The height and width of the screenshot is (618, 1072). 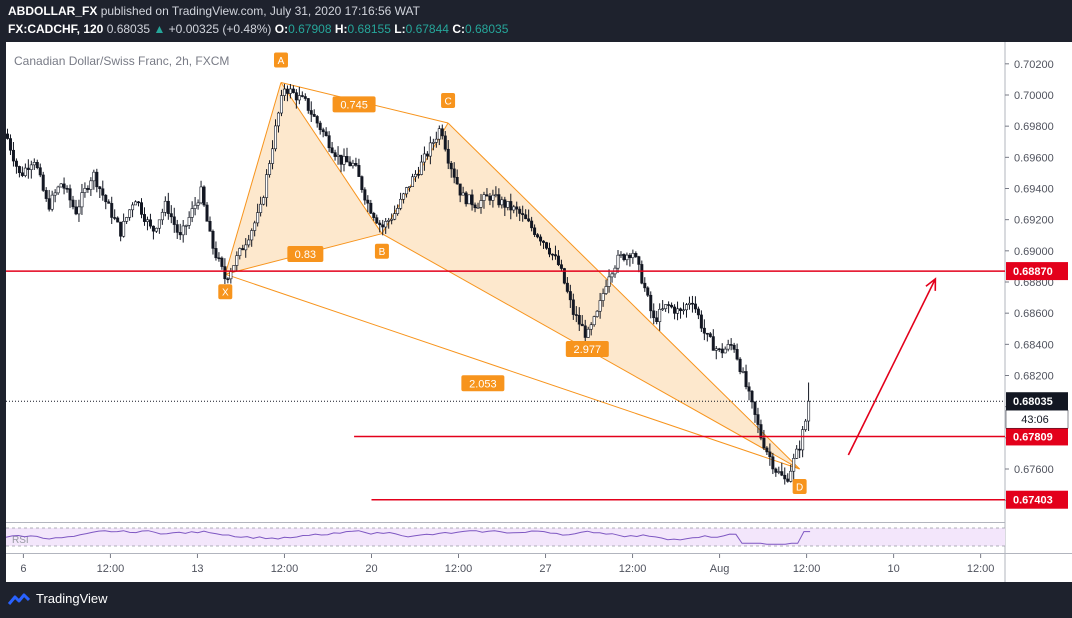 I want to click on pattern-point-b: B, so click(x=381, y=251).